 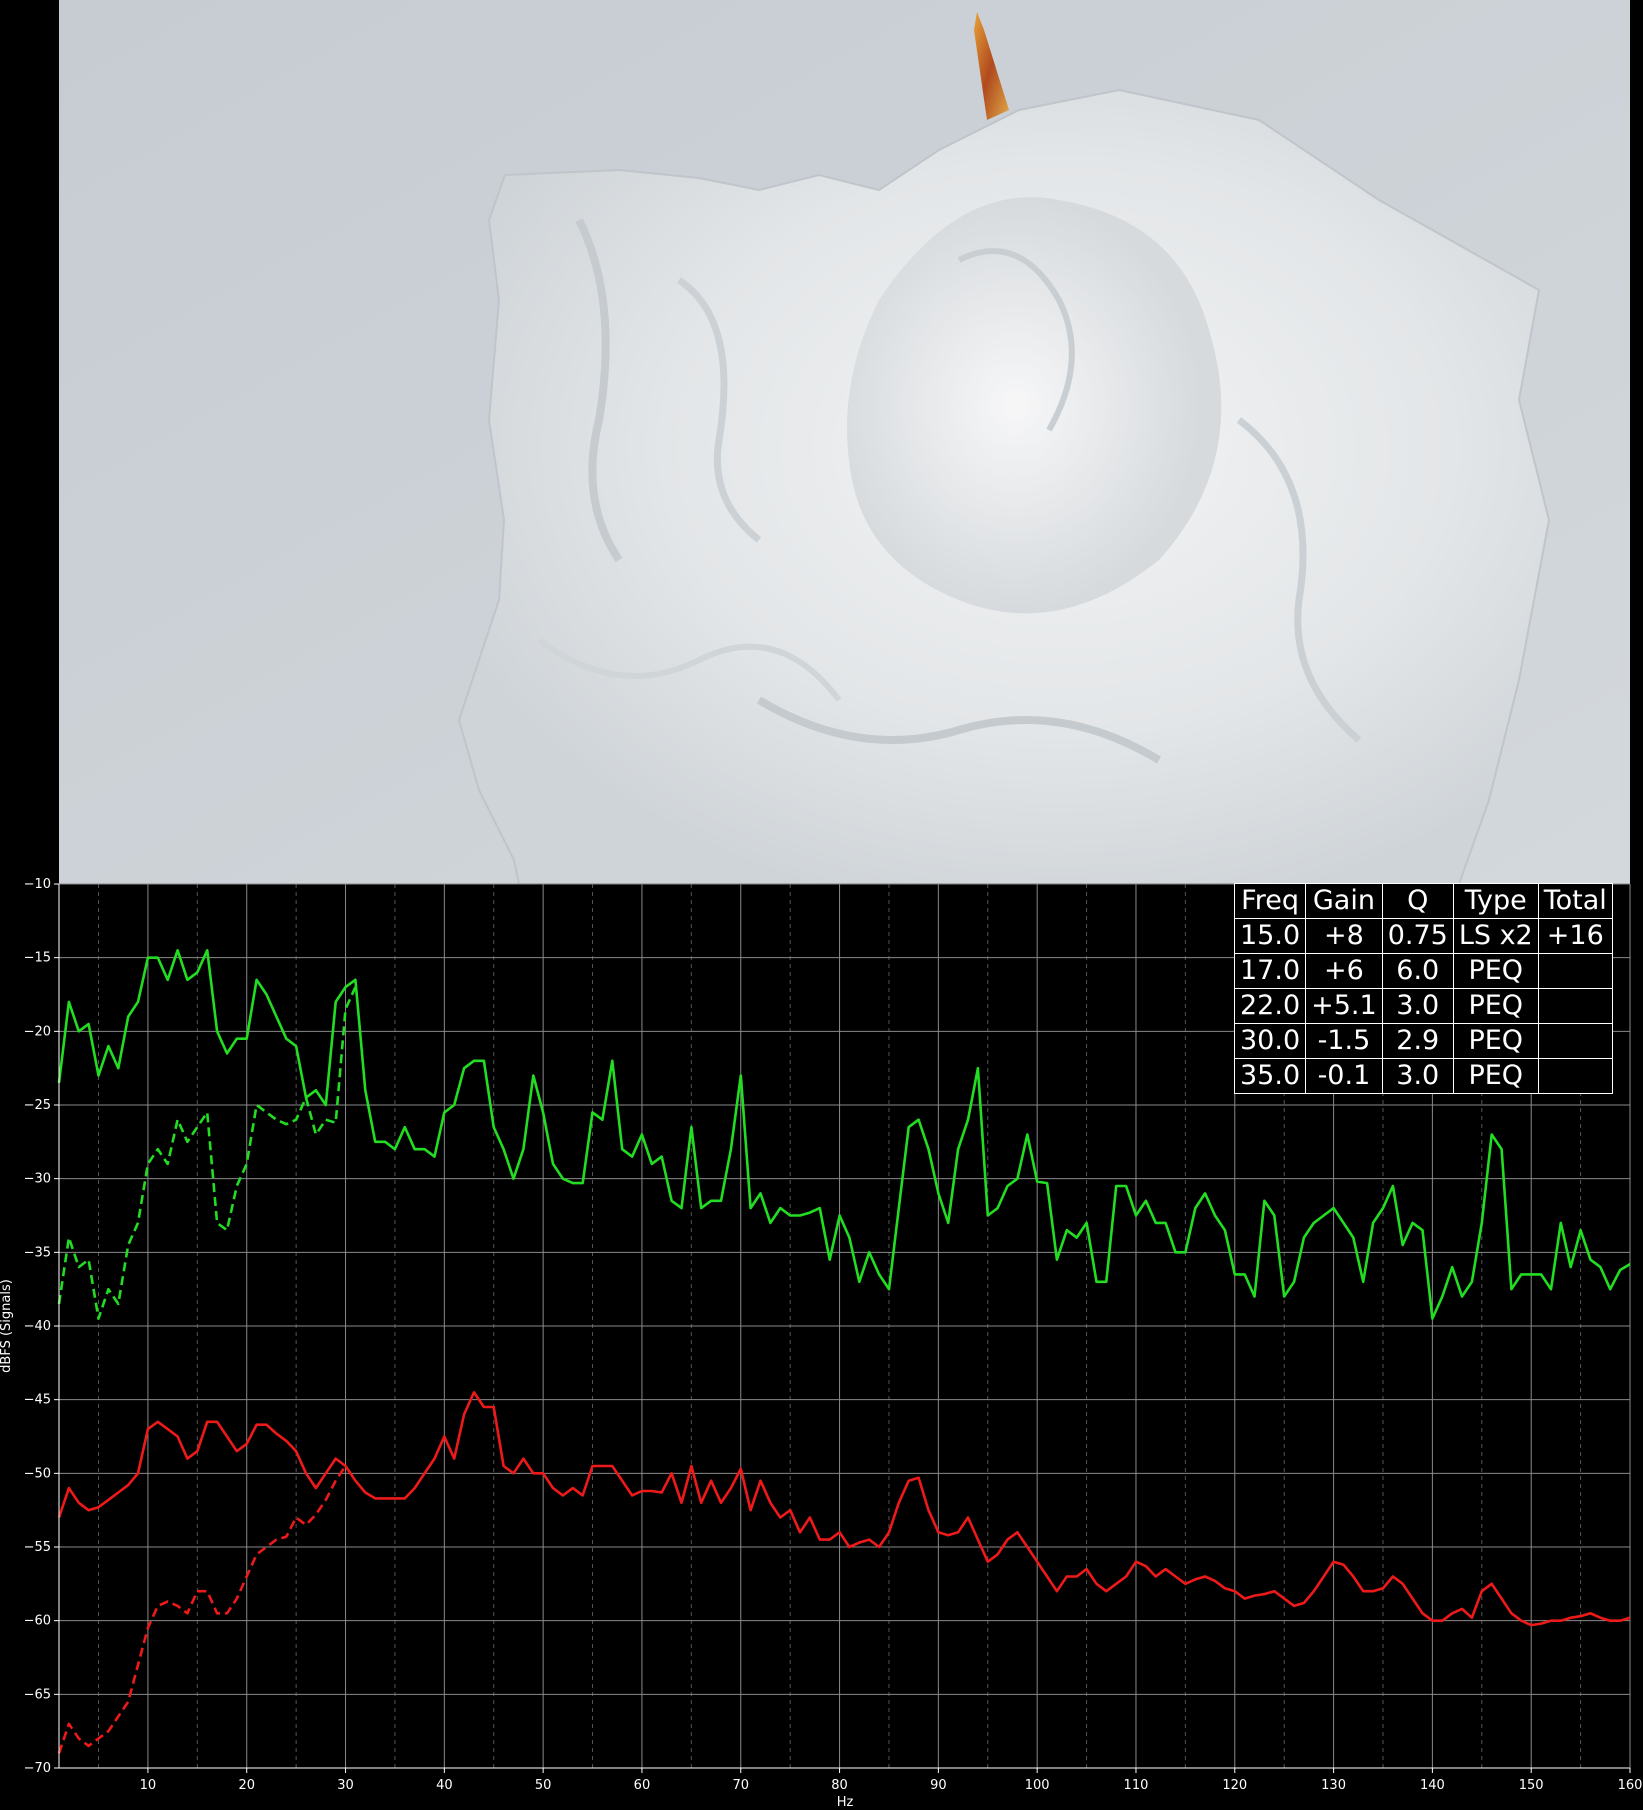 I want to click on y-tick-label: −40, so click(x=37, y=1326).